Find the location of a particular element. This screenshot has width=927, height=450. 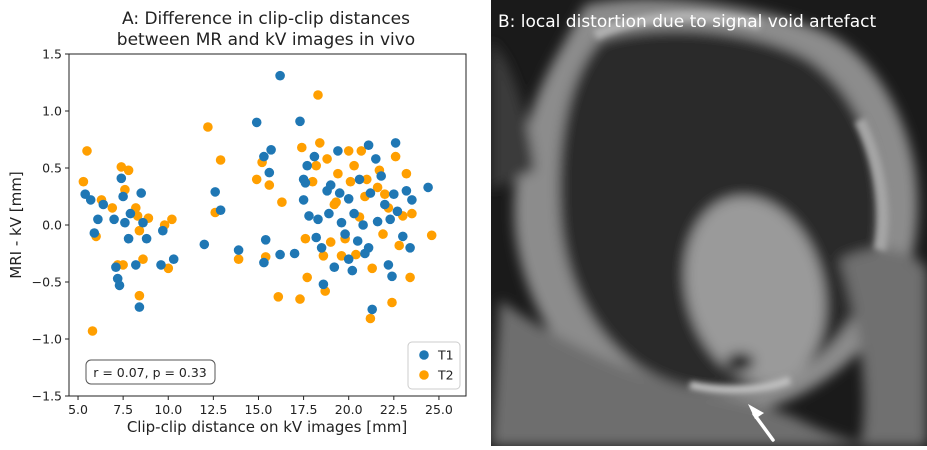

stats-annotation-text: r = 0.07, p = 0.33 is located at coordinates (150, 372).